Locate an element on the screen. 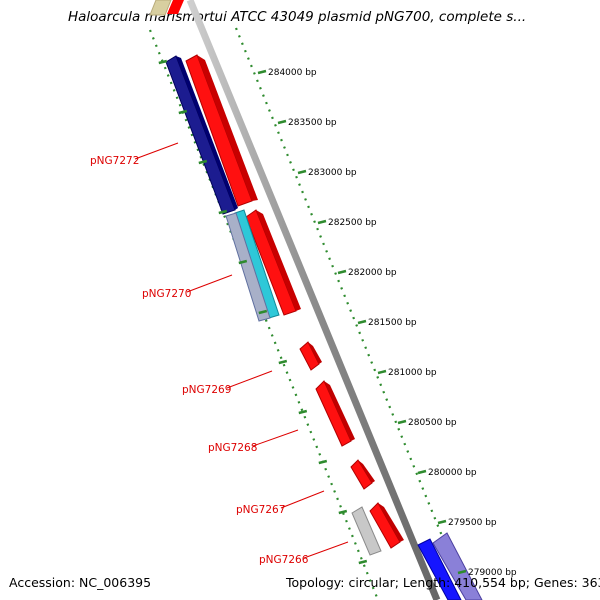 This screenshot has height=600, width=600. lavender-feature is located at coordinates (457, 566).